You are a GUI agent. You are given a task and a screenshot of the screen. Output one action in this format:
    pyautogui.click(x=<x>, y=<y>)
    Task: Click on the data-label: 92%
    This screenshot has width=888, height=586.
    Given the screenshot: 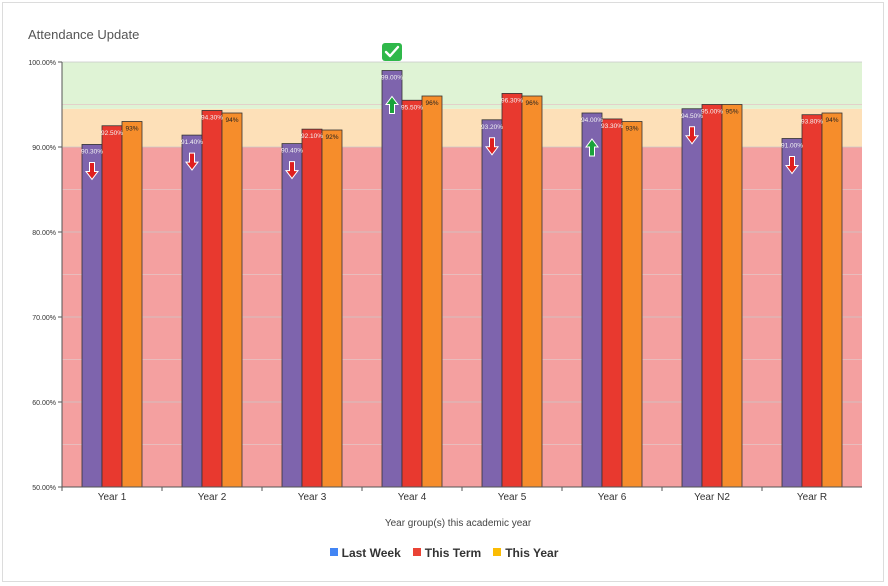 What is the action you would take?
    pyautogui.click(x=331, y=137)
    